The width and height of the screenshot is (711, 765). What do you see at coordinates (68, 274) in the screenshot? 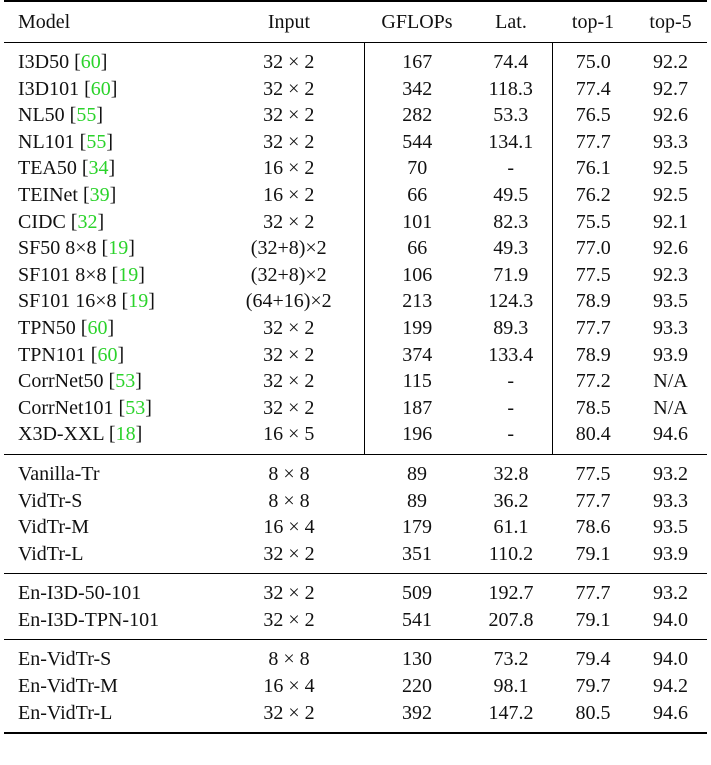
I see `model-name: SF101 8×8 [` at bounding box center [68, 274].